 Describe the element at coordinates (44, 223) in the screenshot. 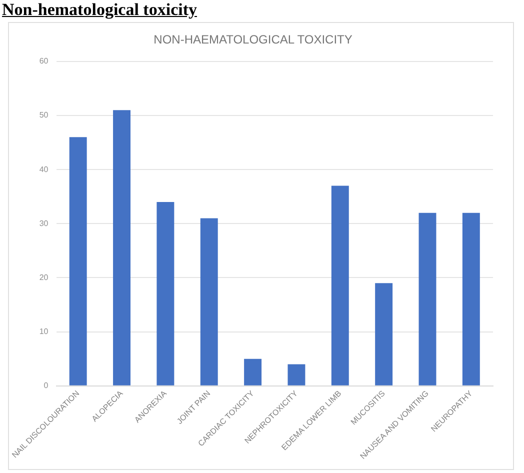

I see `y-tick-label: 30` at that location.